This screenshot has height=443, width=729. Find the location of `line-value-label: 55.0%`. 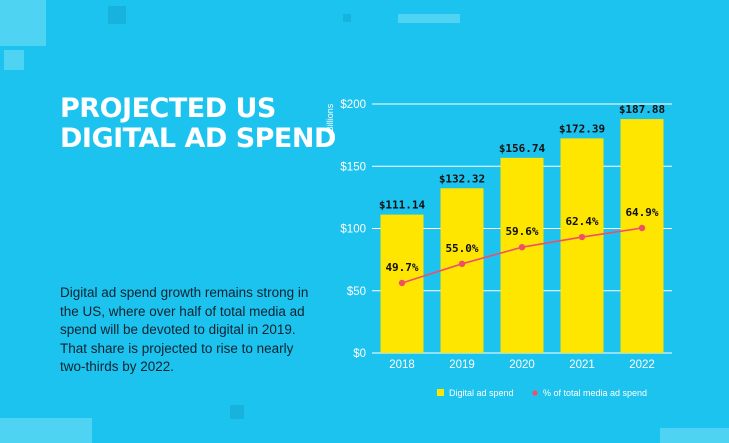

line-value-label: 55.0% is located at coordinates (461, 248).